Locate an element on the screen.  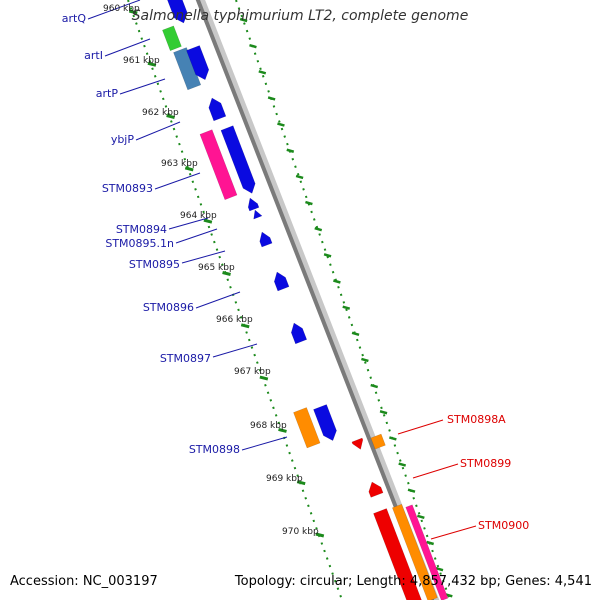
gene-block-STM0897 is located at coordinates (299, 333).